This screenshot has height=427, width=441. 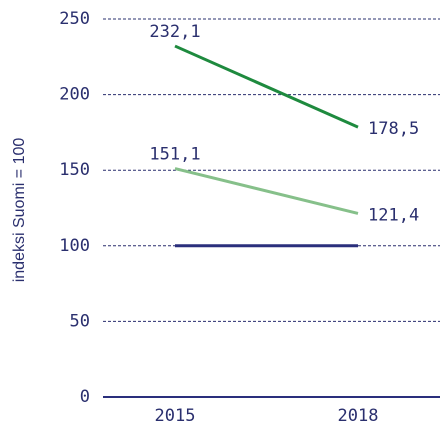 I want to click on data-label: 178,5, so click(x=393, y=129).